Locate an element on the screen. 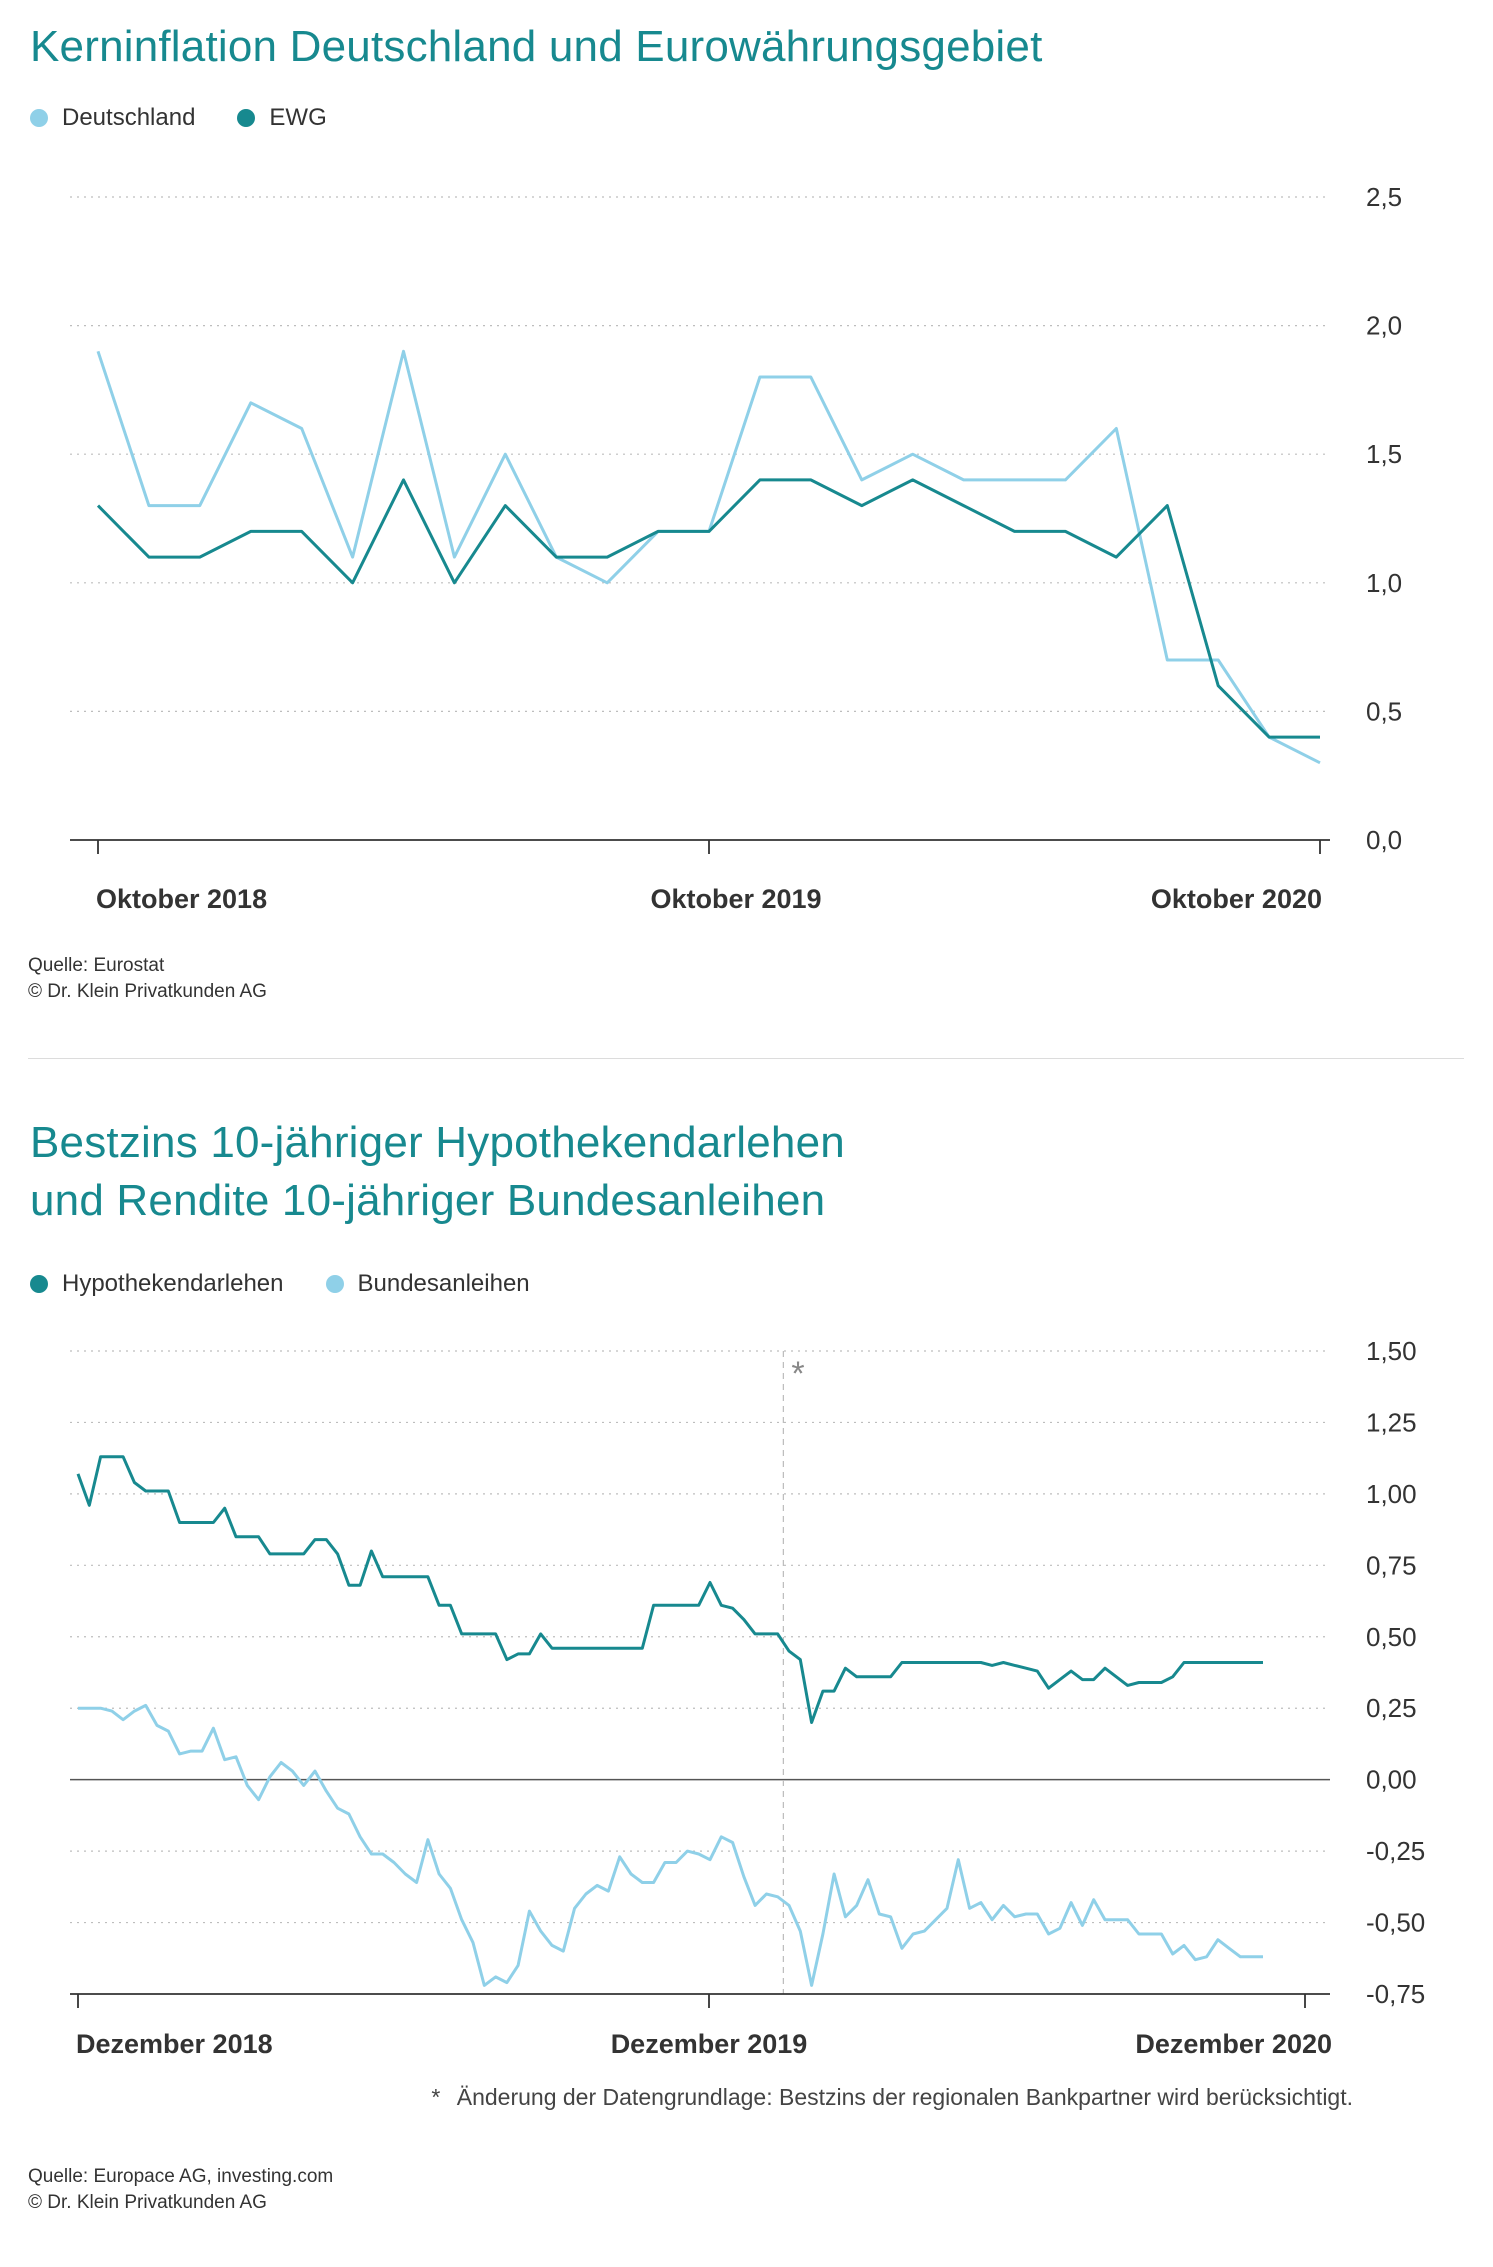 The width and height of the screenshot is (1493, 2267). y-tick-label-0-50: 0,50 is located at coordinates (1391, 1637).